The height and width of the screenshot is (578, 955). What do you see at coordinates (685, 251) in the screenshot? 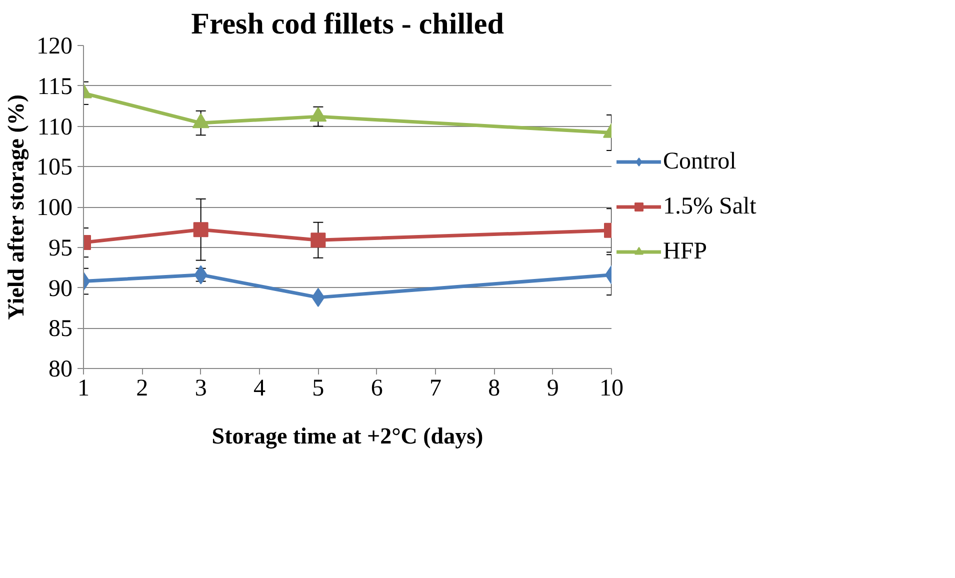
I see `legend-label: HFP` at bounding box center [685, 251].